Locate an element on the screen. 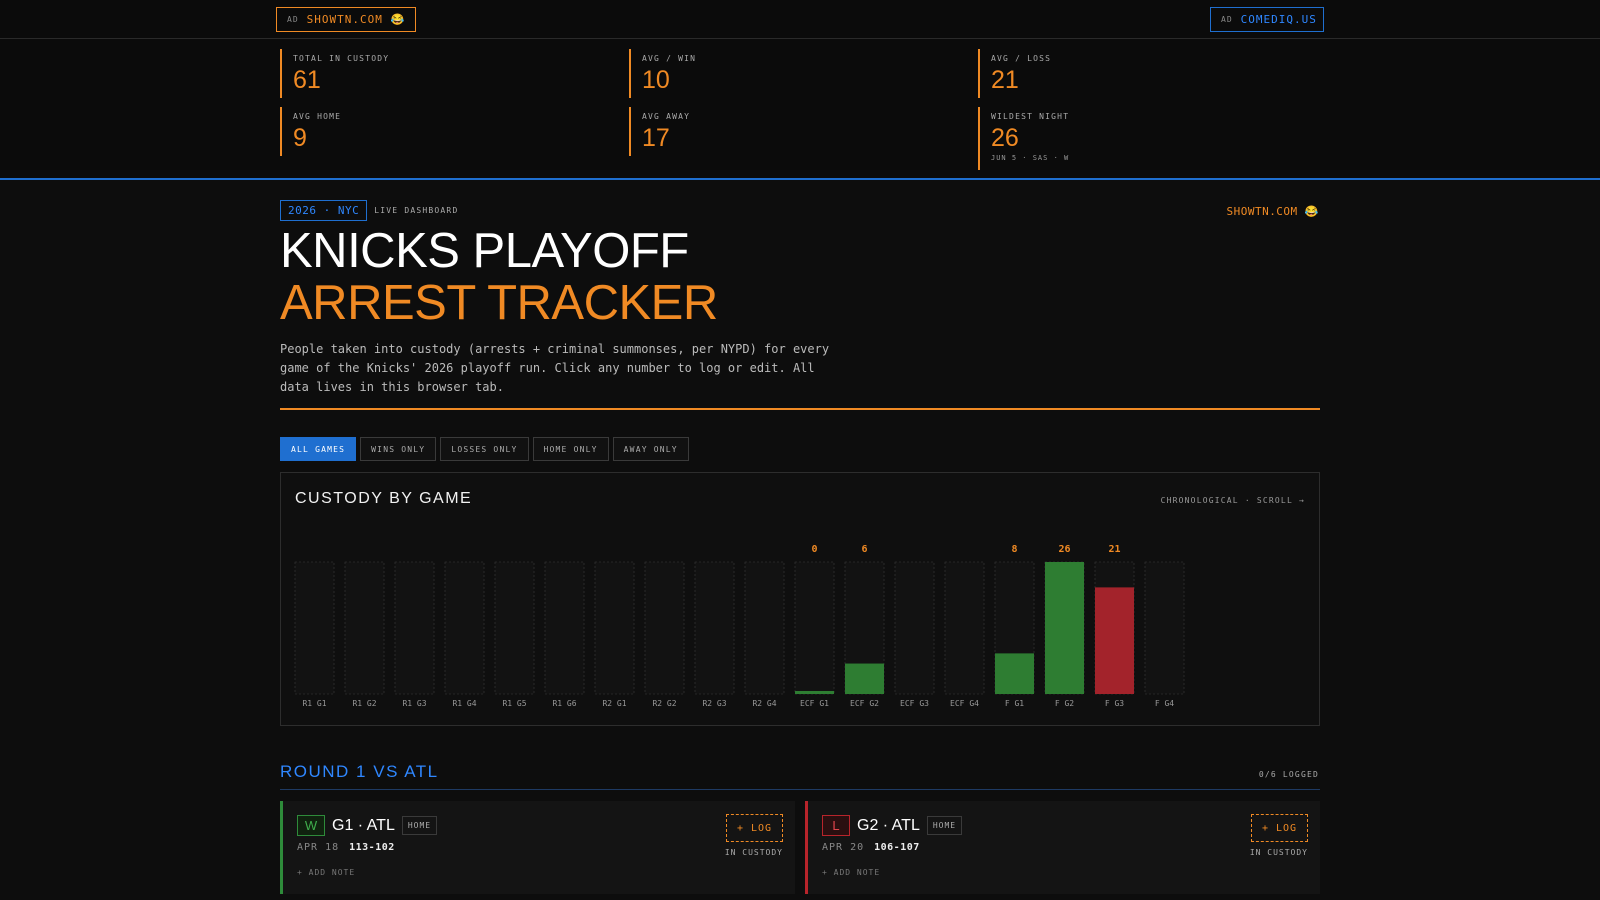  bar-ecf-g1 is located at coordinates (814, 692).